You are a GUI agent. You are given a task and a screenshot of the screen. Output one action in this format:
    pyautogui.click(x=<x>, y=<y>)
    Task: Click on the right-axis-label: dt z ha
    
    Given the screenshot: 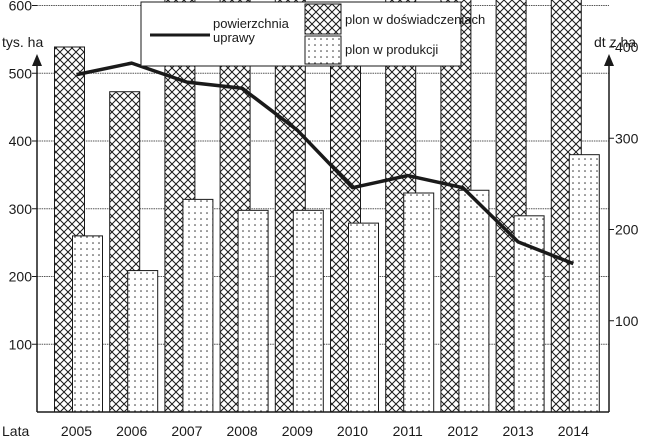 What is the action you would take?
    pyautogui.click(x=615, y=42)
    